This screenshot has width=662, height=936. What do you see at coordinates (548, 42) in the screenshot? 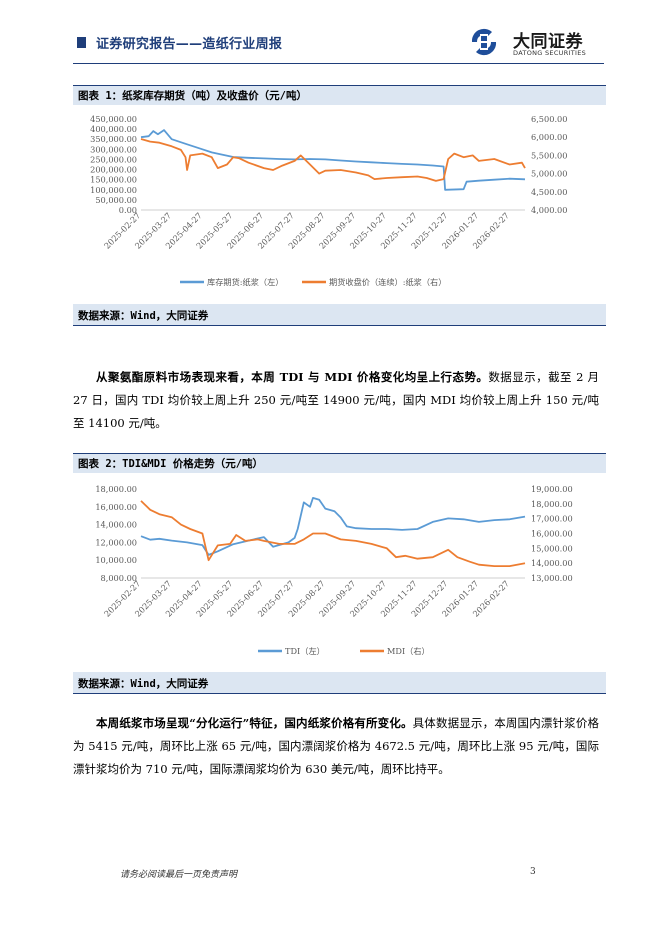
I see `logo-text-cn: 大同证券` at bounding box center [548, 42].